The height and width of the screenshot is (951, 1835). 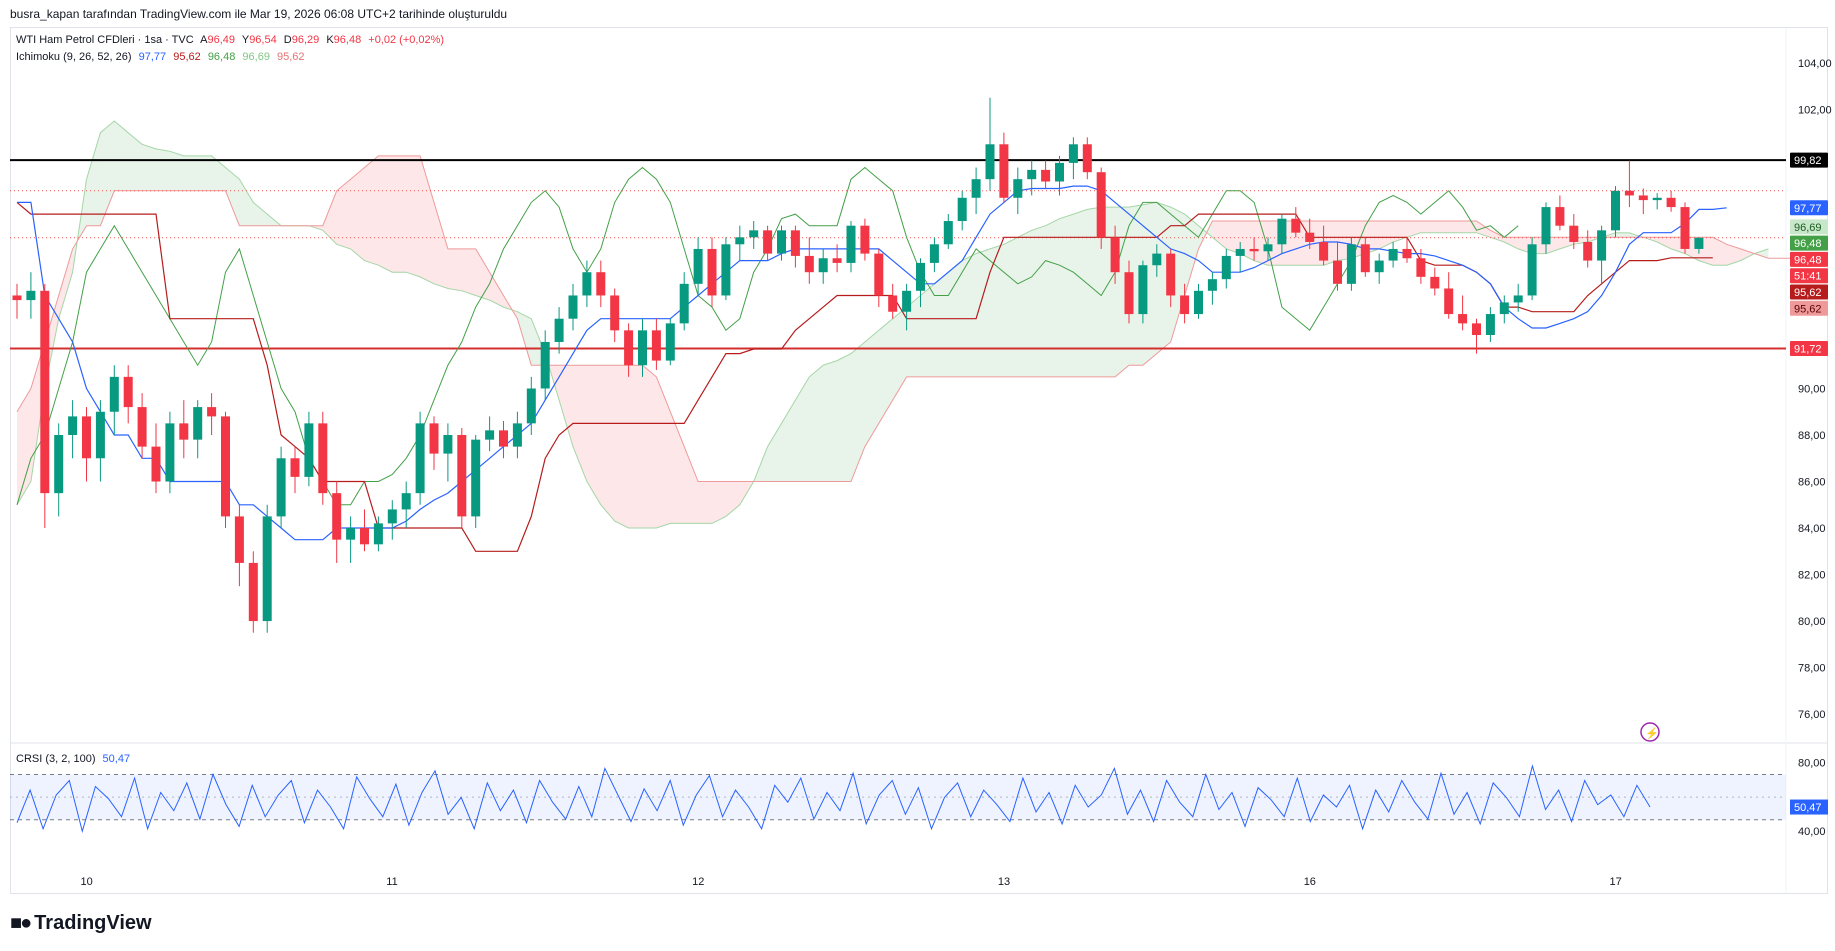 What do you see at coordinates (1815, 64) in the screenshot?
I see `price-tick-label: 104,00` at bounding box center [1815, 64].